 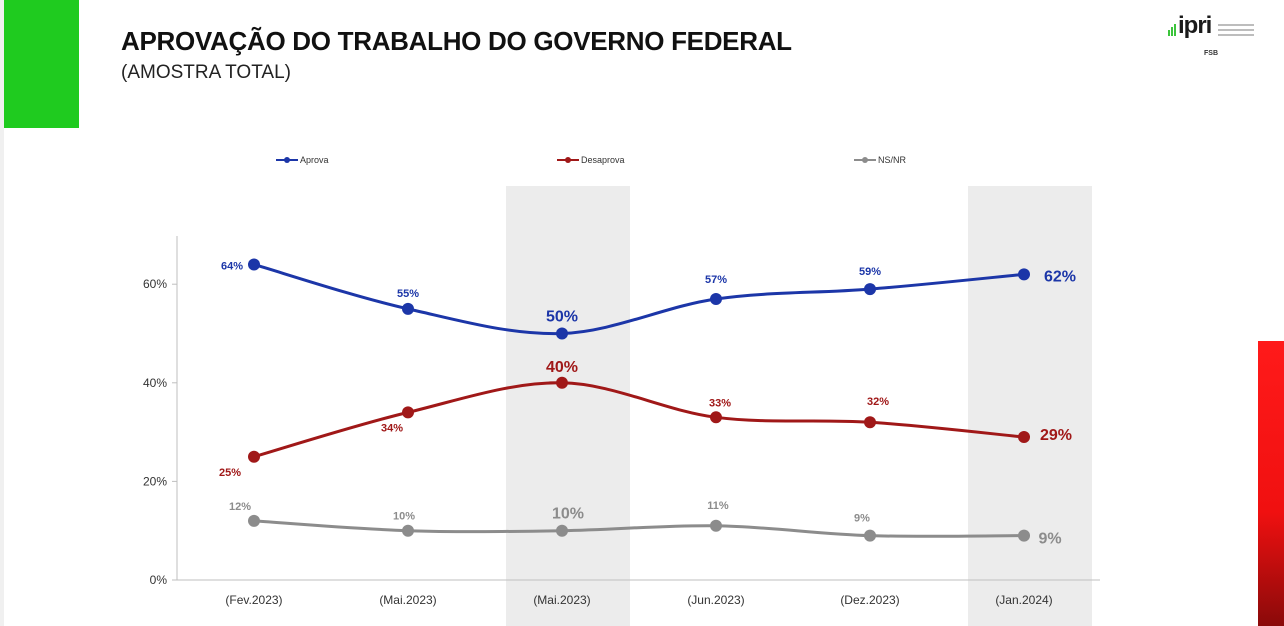 What do you see at coordinates (639, 299) in the screenshot?
I see `series-line-aprova` at bounding box center [639, 299].